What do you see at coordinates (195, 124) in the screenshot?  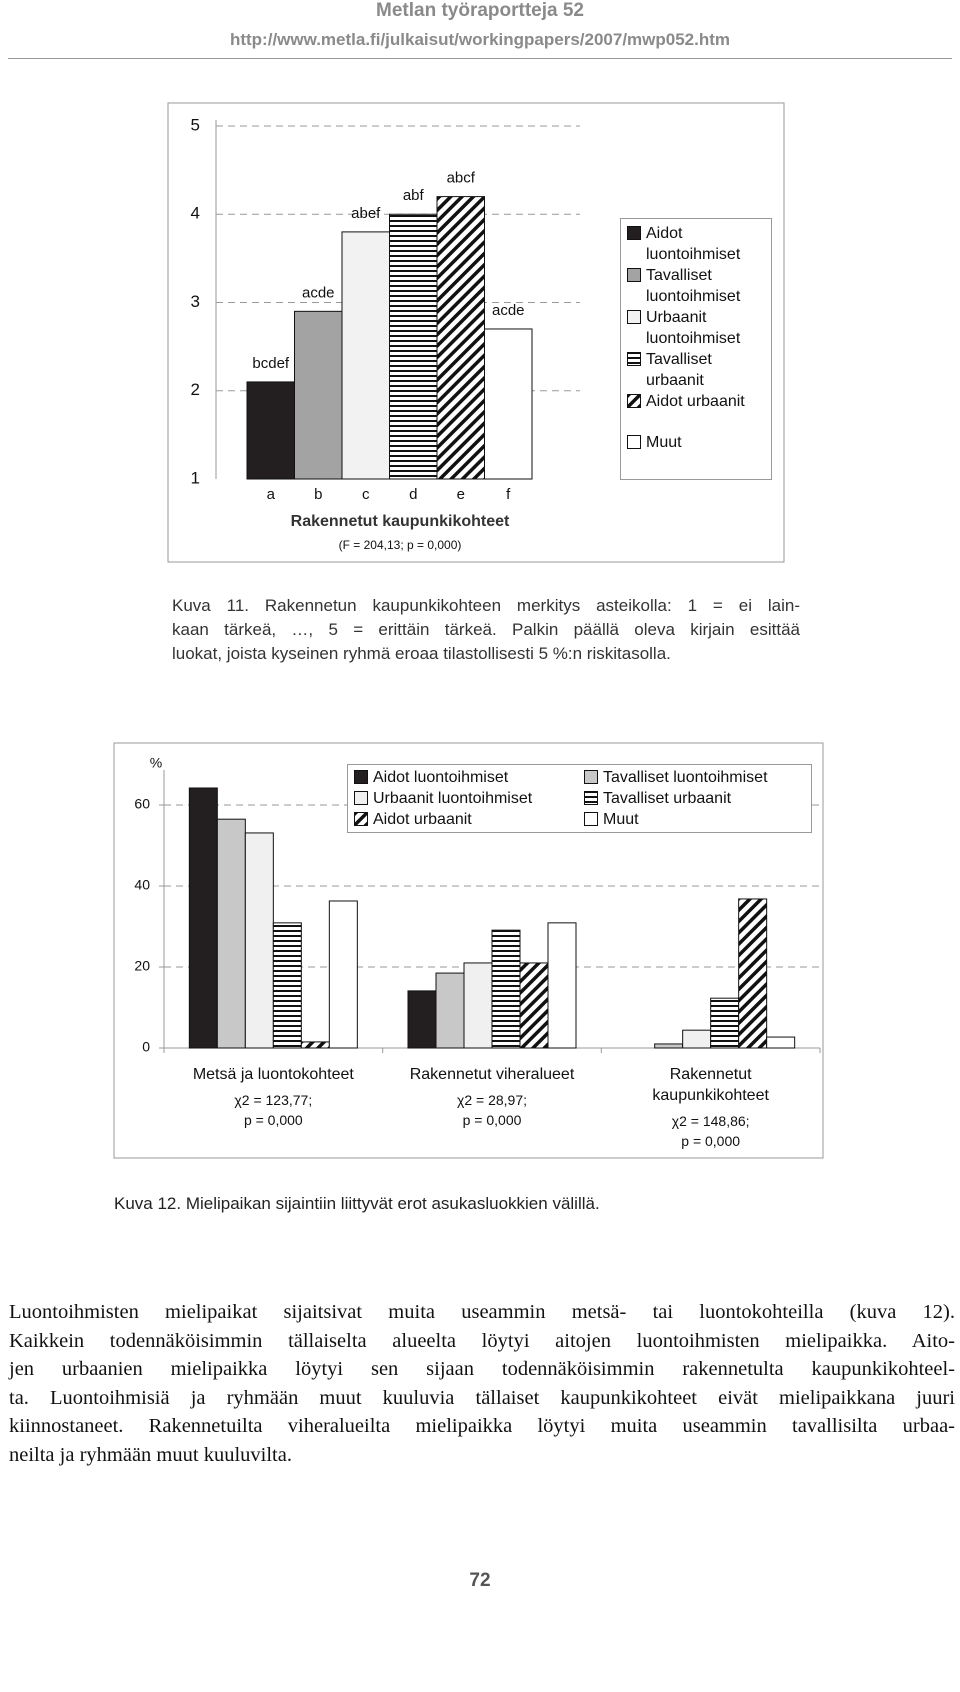 I see `y-tick-label: 5` at bounding box center [195, 124].